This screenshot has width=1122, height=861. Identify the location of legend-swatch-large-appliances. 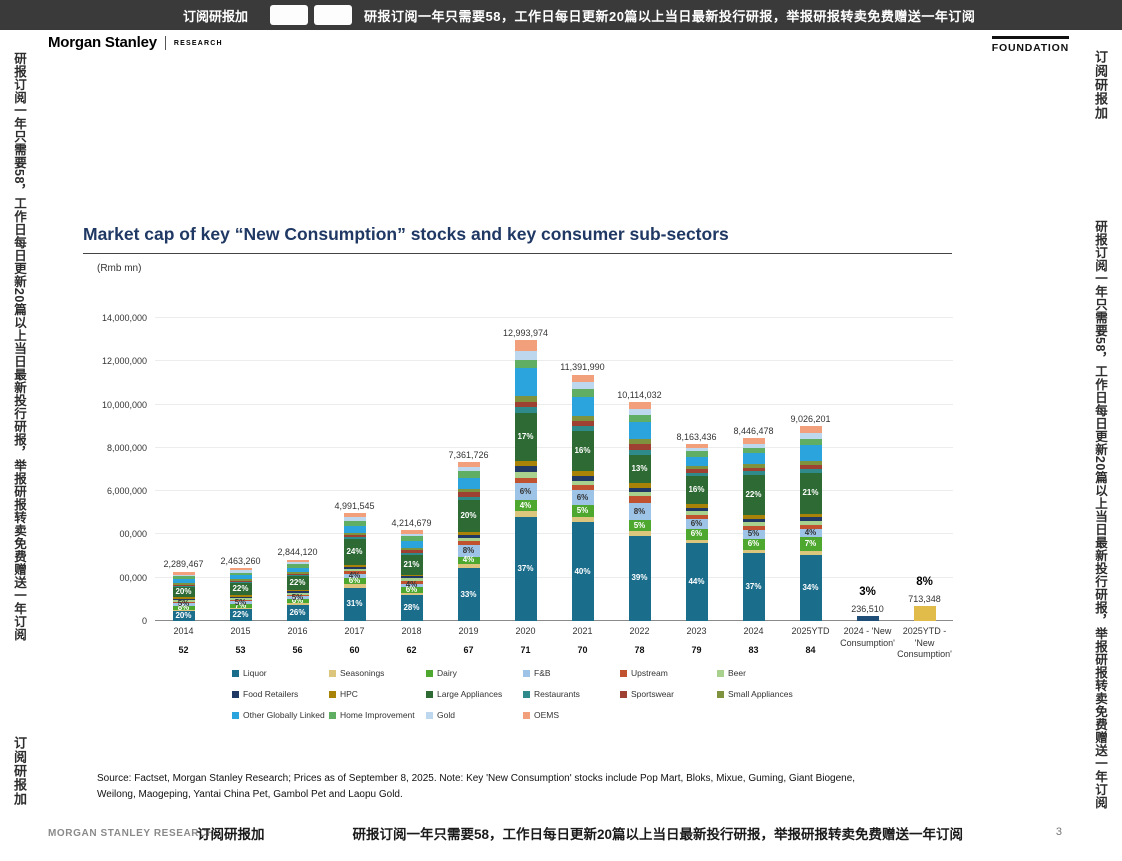
(429, 694).